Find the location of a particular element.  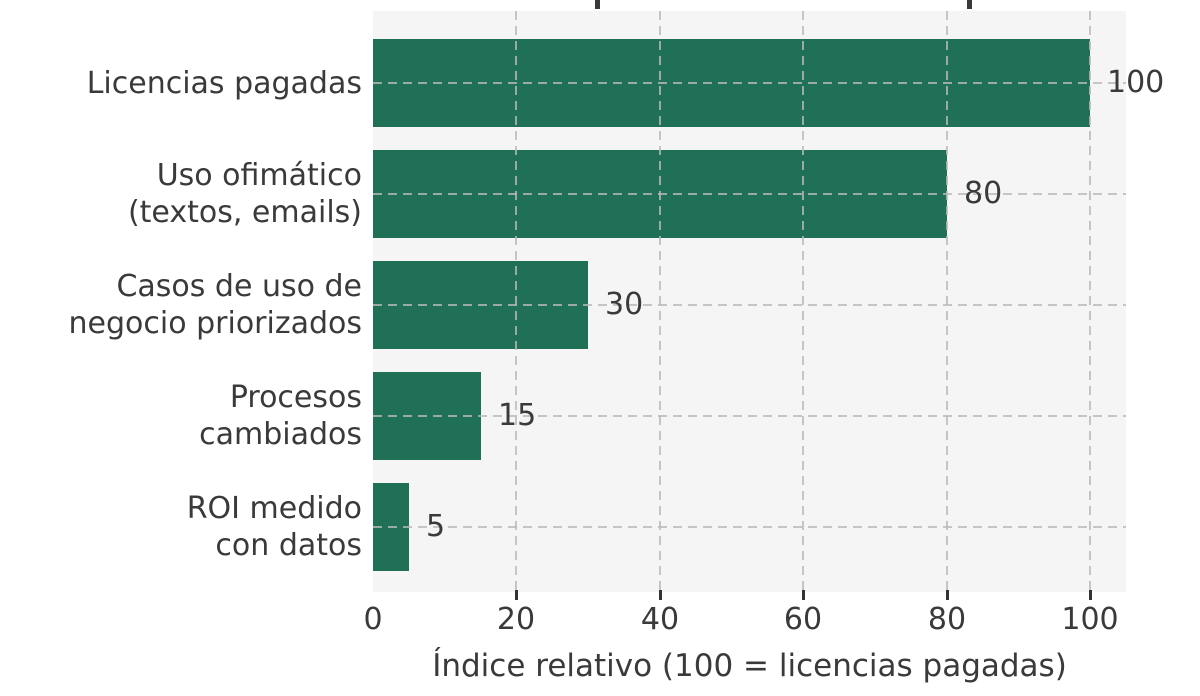

category-label-line: Casos de uso de is located at coordinates (239, 286).